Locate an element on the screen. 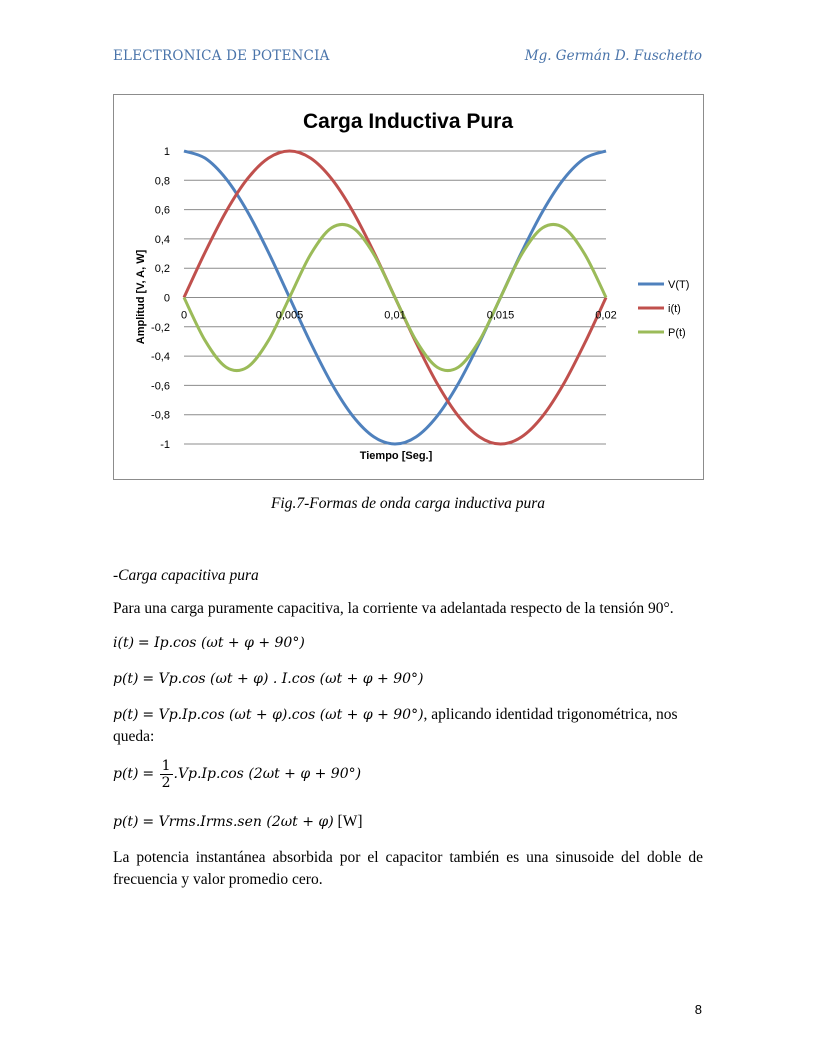 The image size is (816, 1056). eq3-tail-line2: queda: is located at coordinates (134, 736).